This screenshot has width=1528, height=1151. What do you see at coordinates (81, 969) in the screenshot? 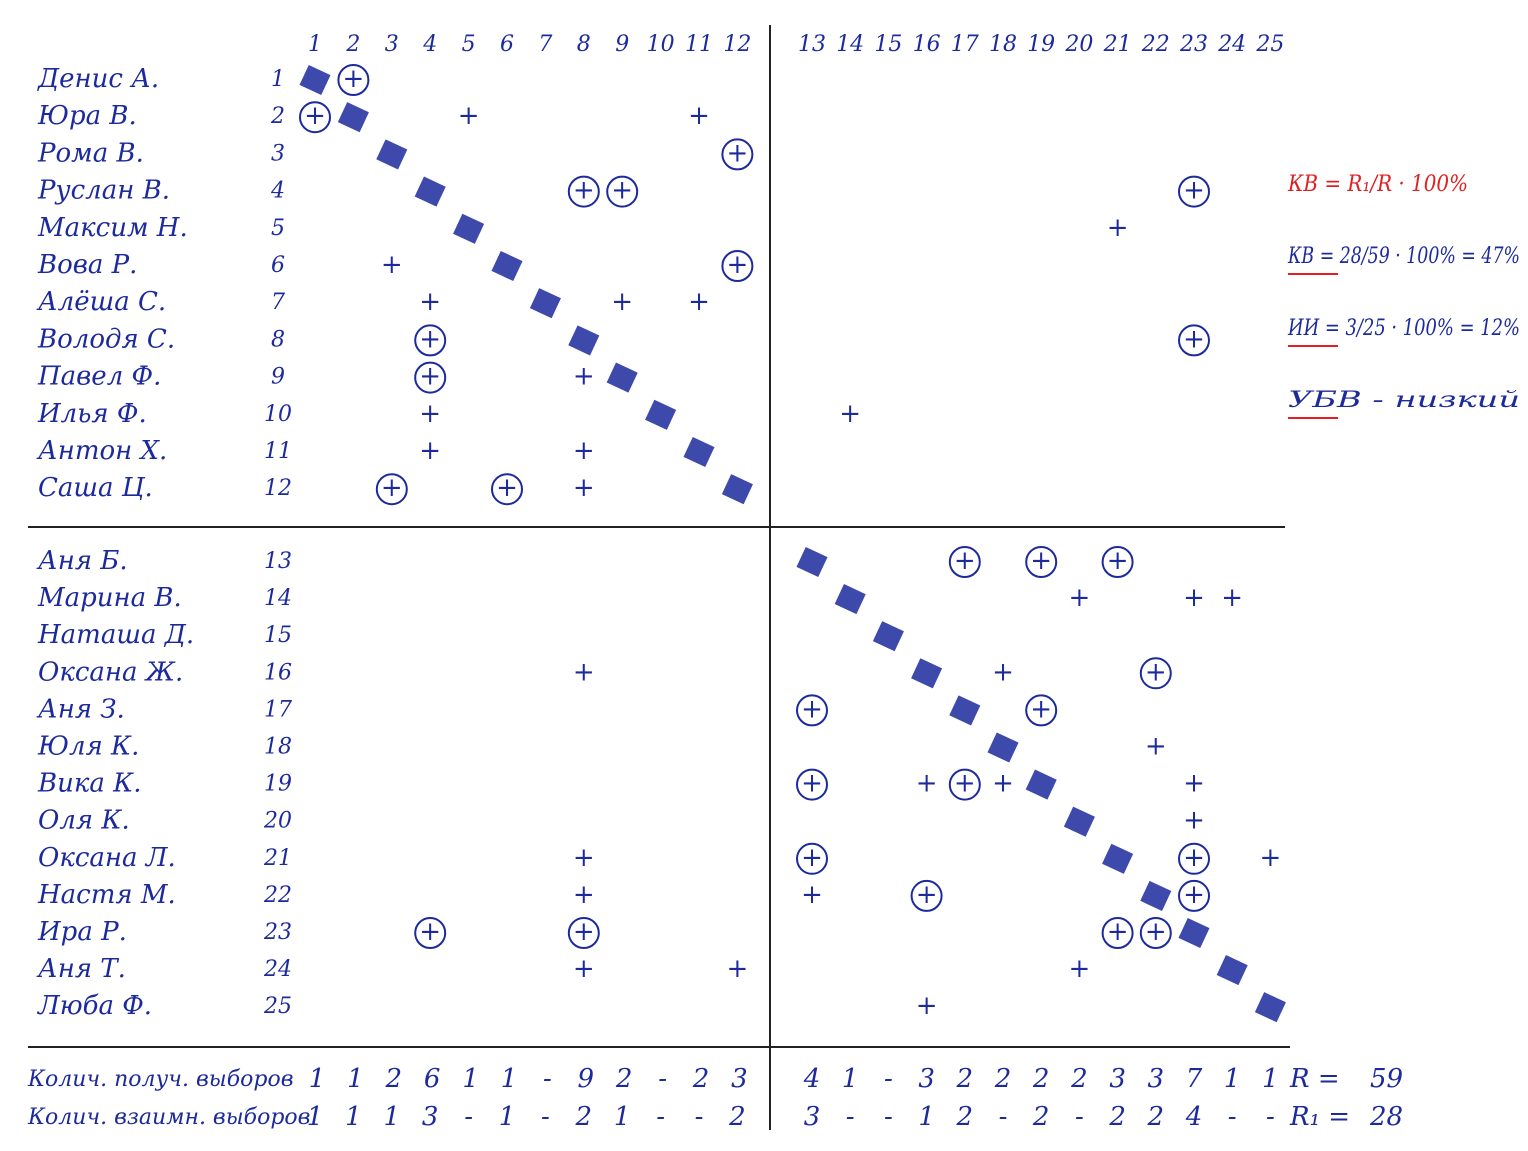
I see `student-name: Аня Т.` at bounding box center [81, 969].